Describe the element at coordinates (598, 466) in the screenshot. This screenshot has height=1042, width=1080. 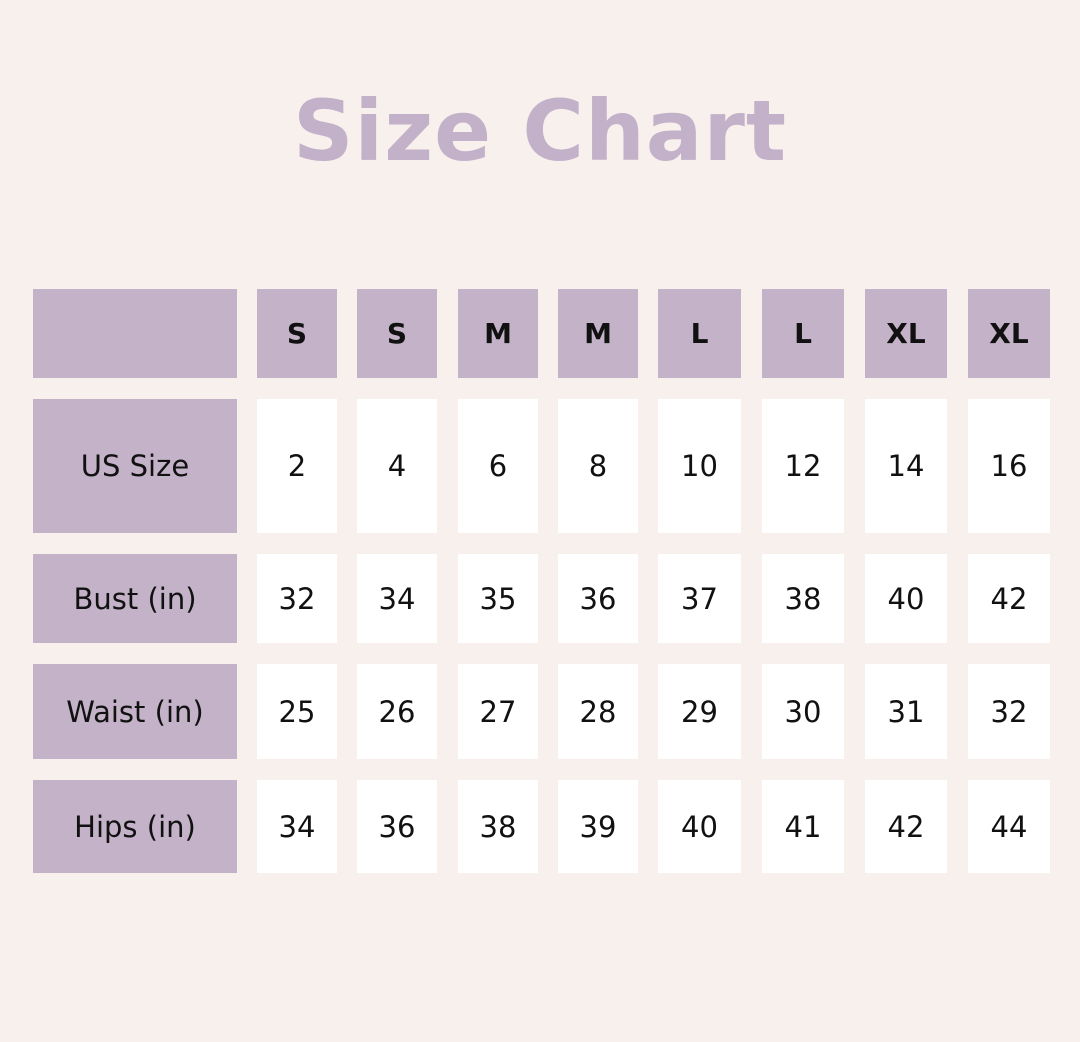
I see `table-cell: 8` at that location.